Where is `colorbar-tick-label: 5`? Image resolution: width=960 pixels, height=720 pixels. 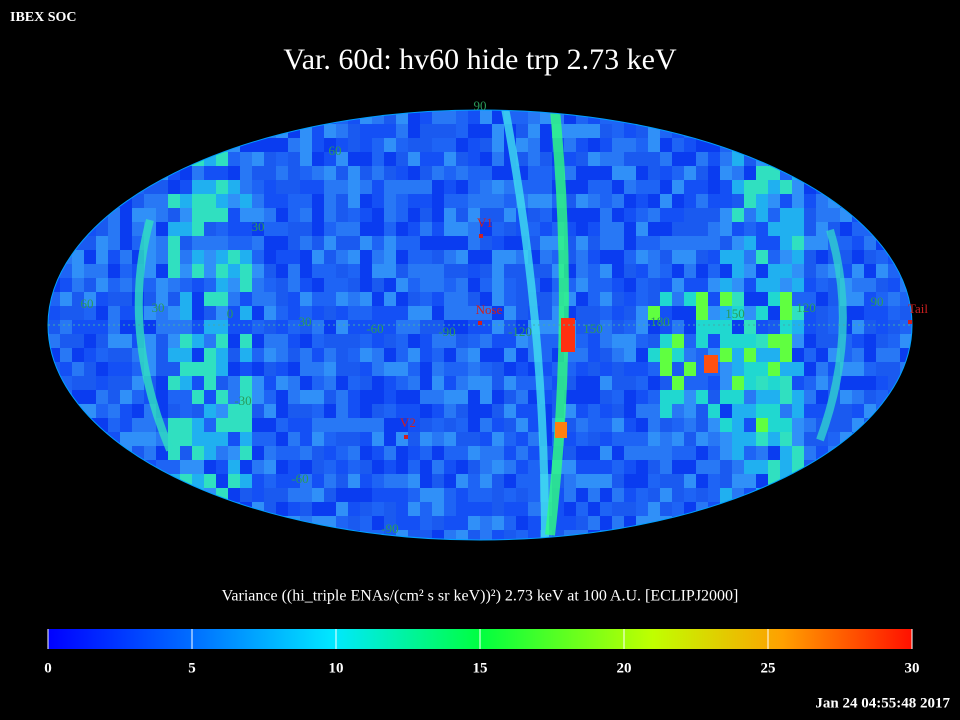
colorbar-tick-label: 5 is located at coordinates (192, 668).